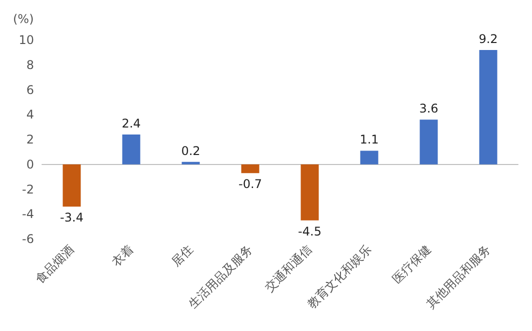 The width and height of the screenshot is (532, 331). Describe the element at coordinates (428, 109) in the screenshot. I see `data-label: 3.6` at that location.